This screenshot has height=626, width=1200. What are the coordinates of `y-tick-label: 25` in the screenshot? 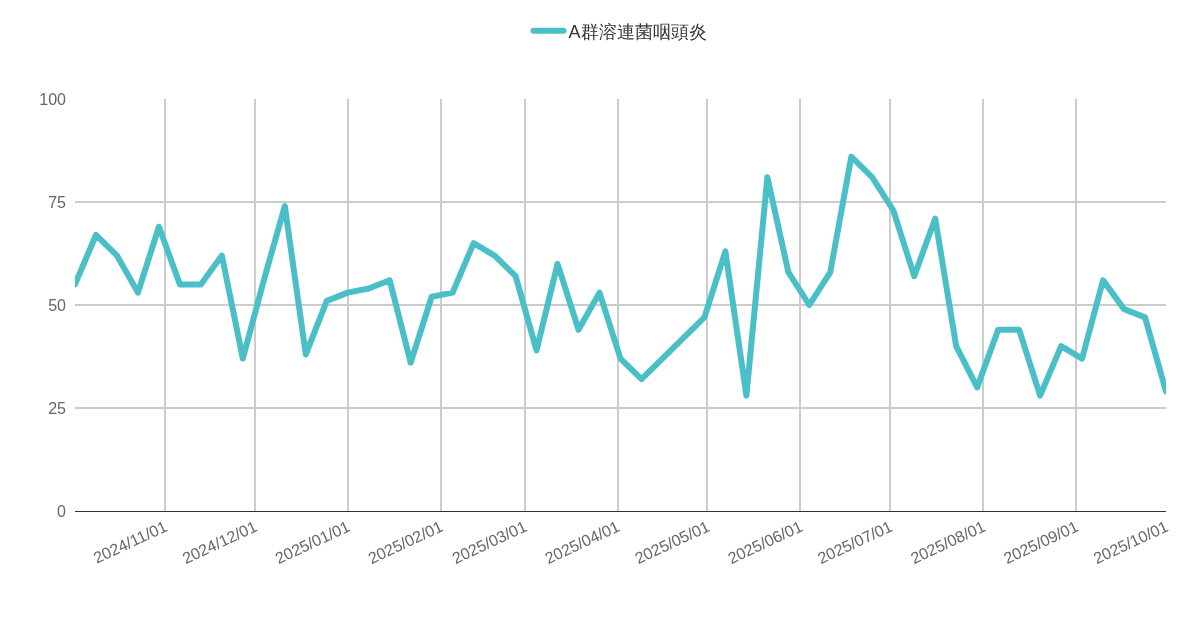 It's located at (57, 408).